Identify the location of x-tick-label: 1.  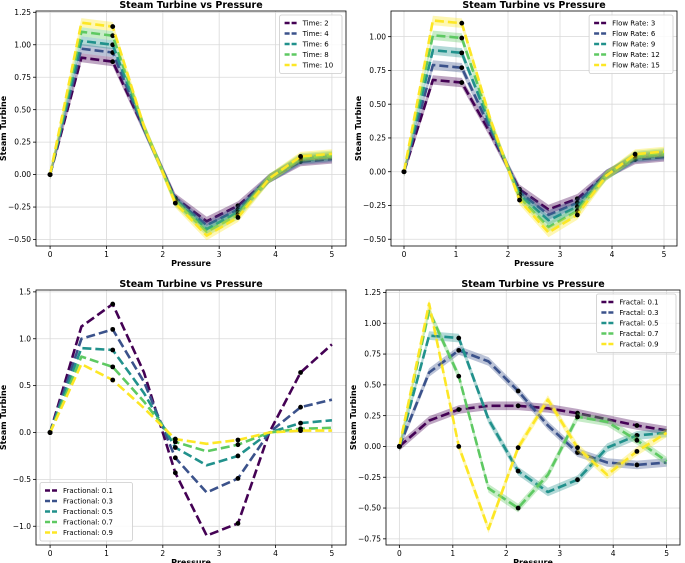
(452, 553).